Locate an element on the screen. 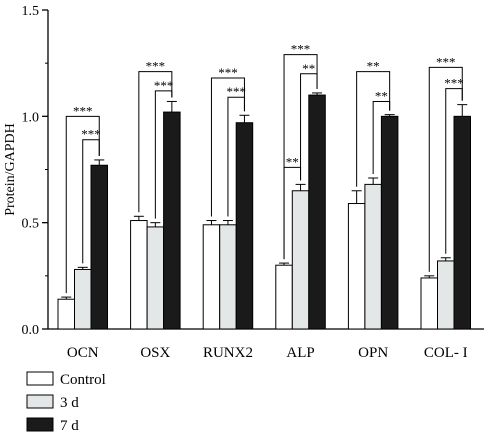  bar-OCN-7d is located at coordinates (99, 247).